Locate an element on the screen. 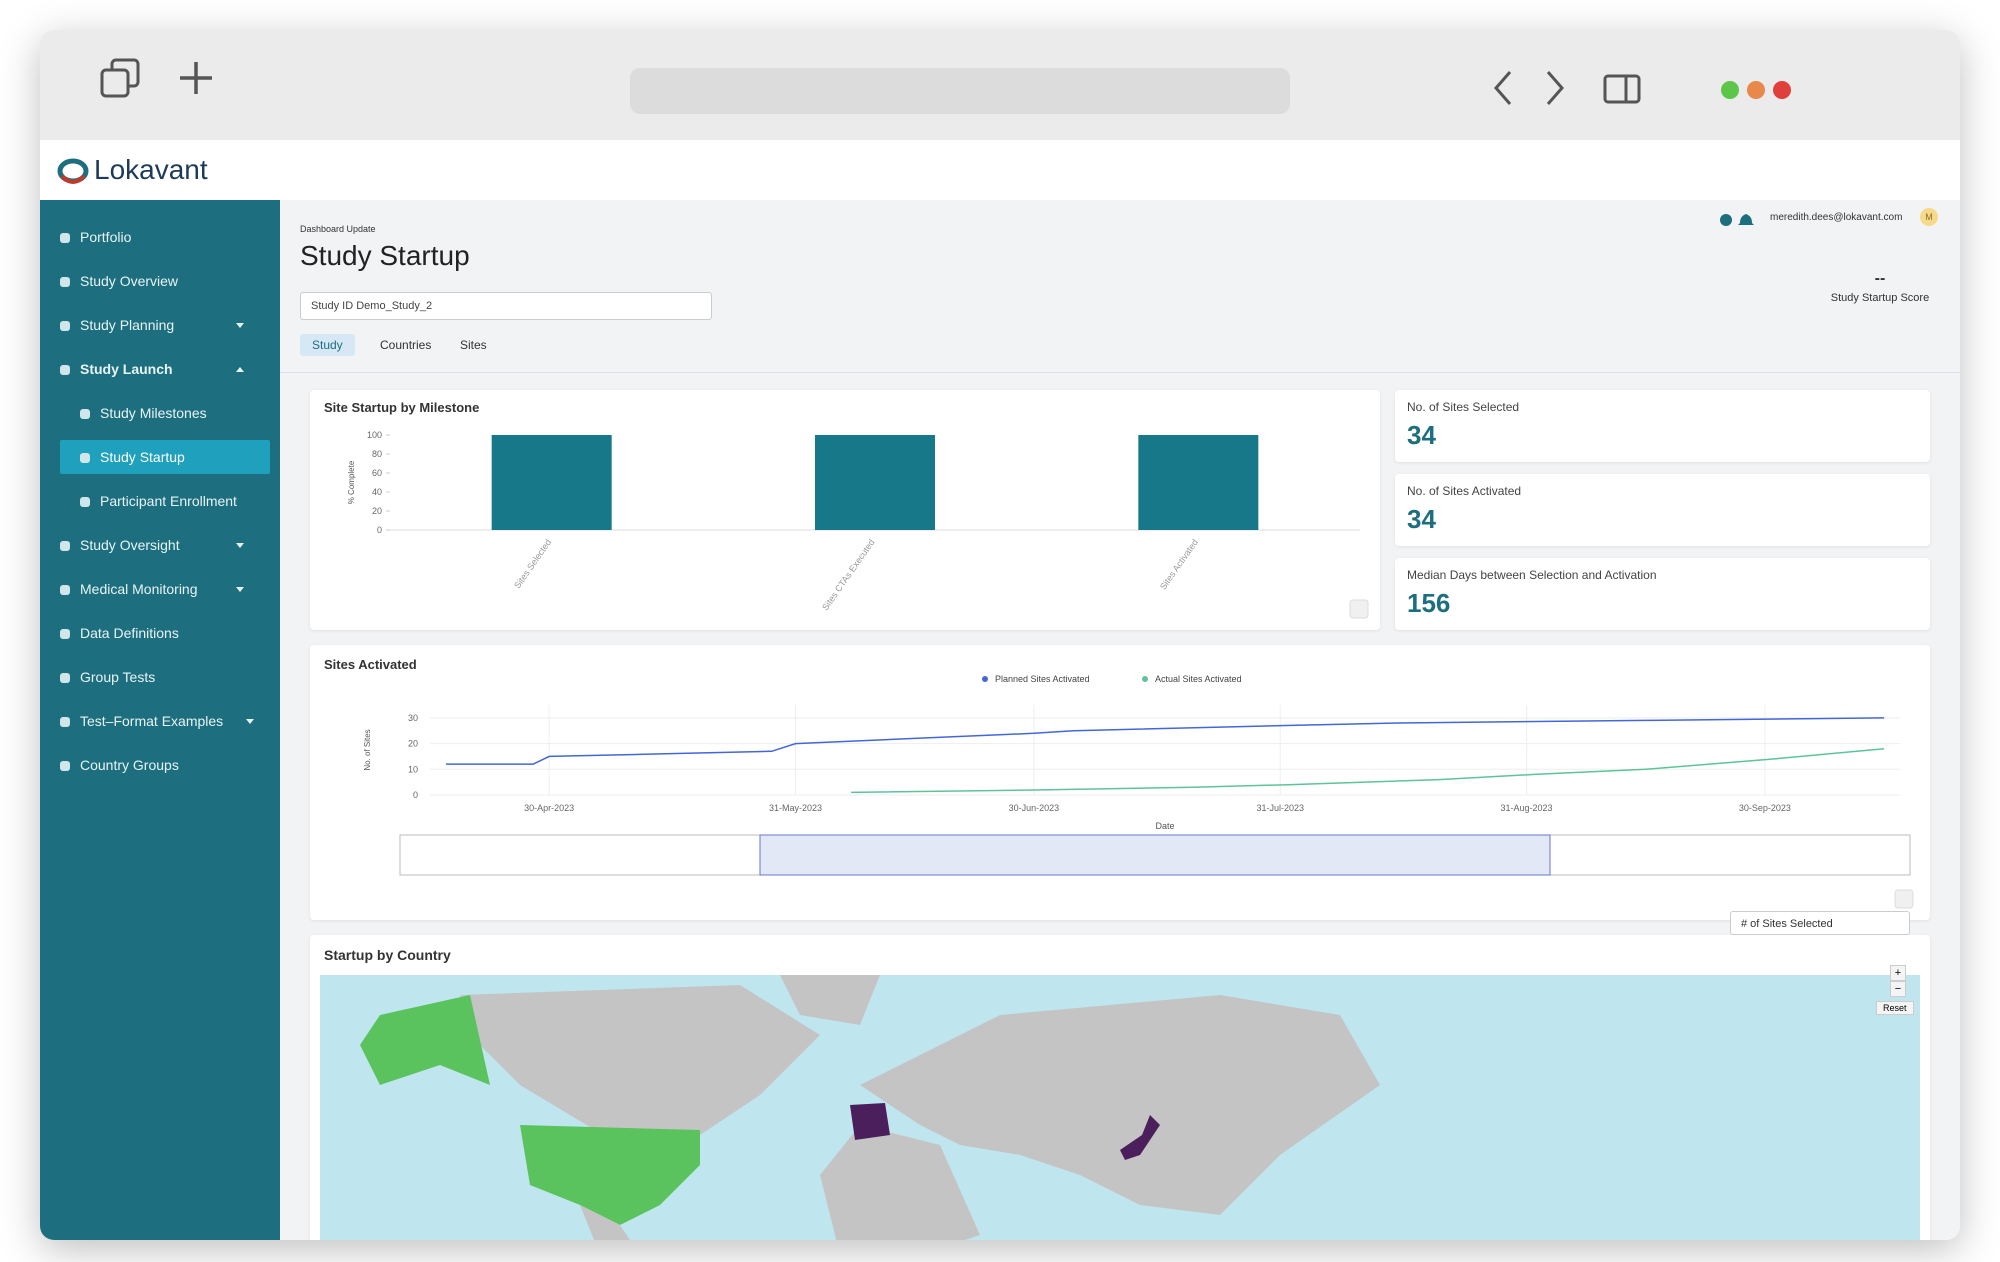 Image resolution: width=2000 pixels, height=1262 pixels. tab: Sites is located at coordinates (473, 345).